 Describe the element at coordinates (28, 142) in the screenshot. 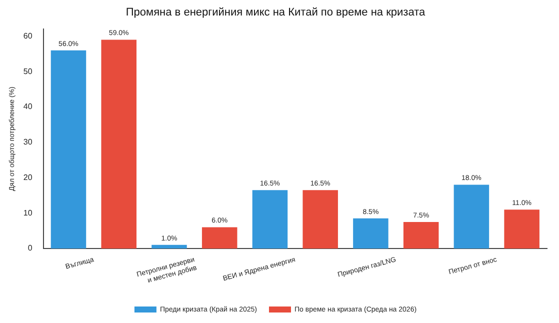

I see `y-tick-label: 30` at that location.